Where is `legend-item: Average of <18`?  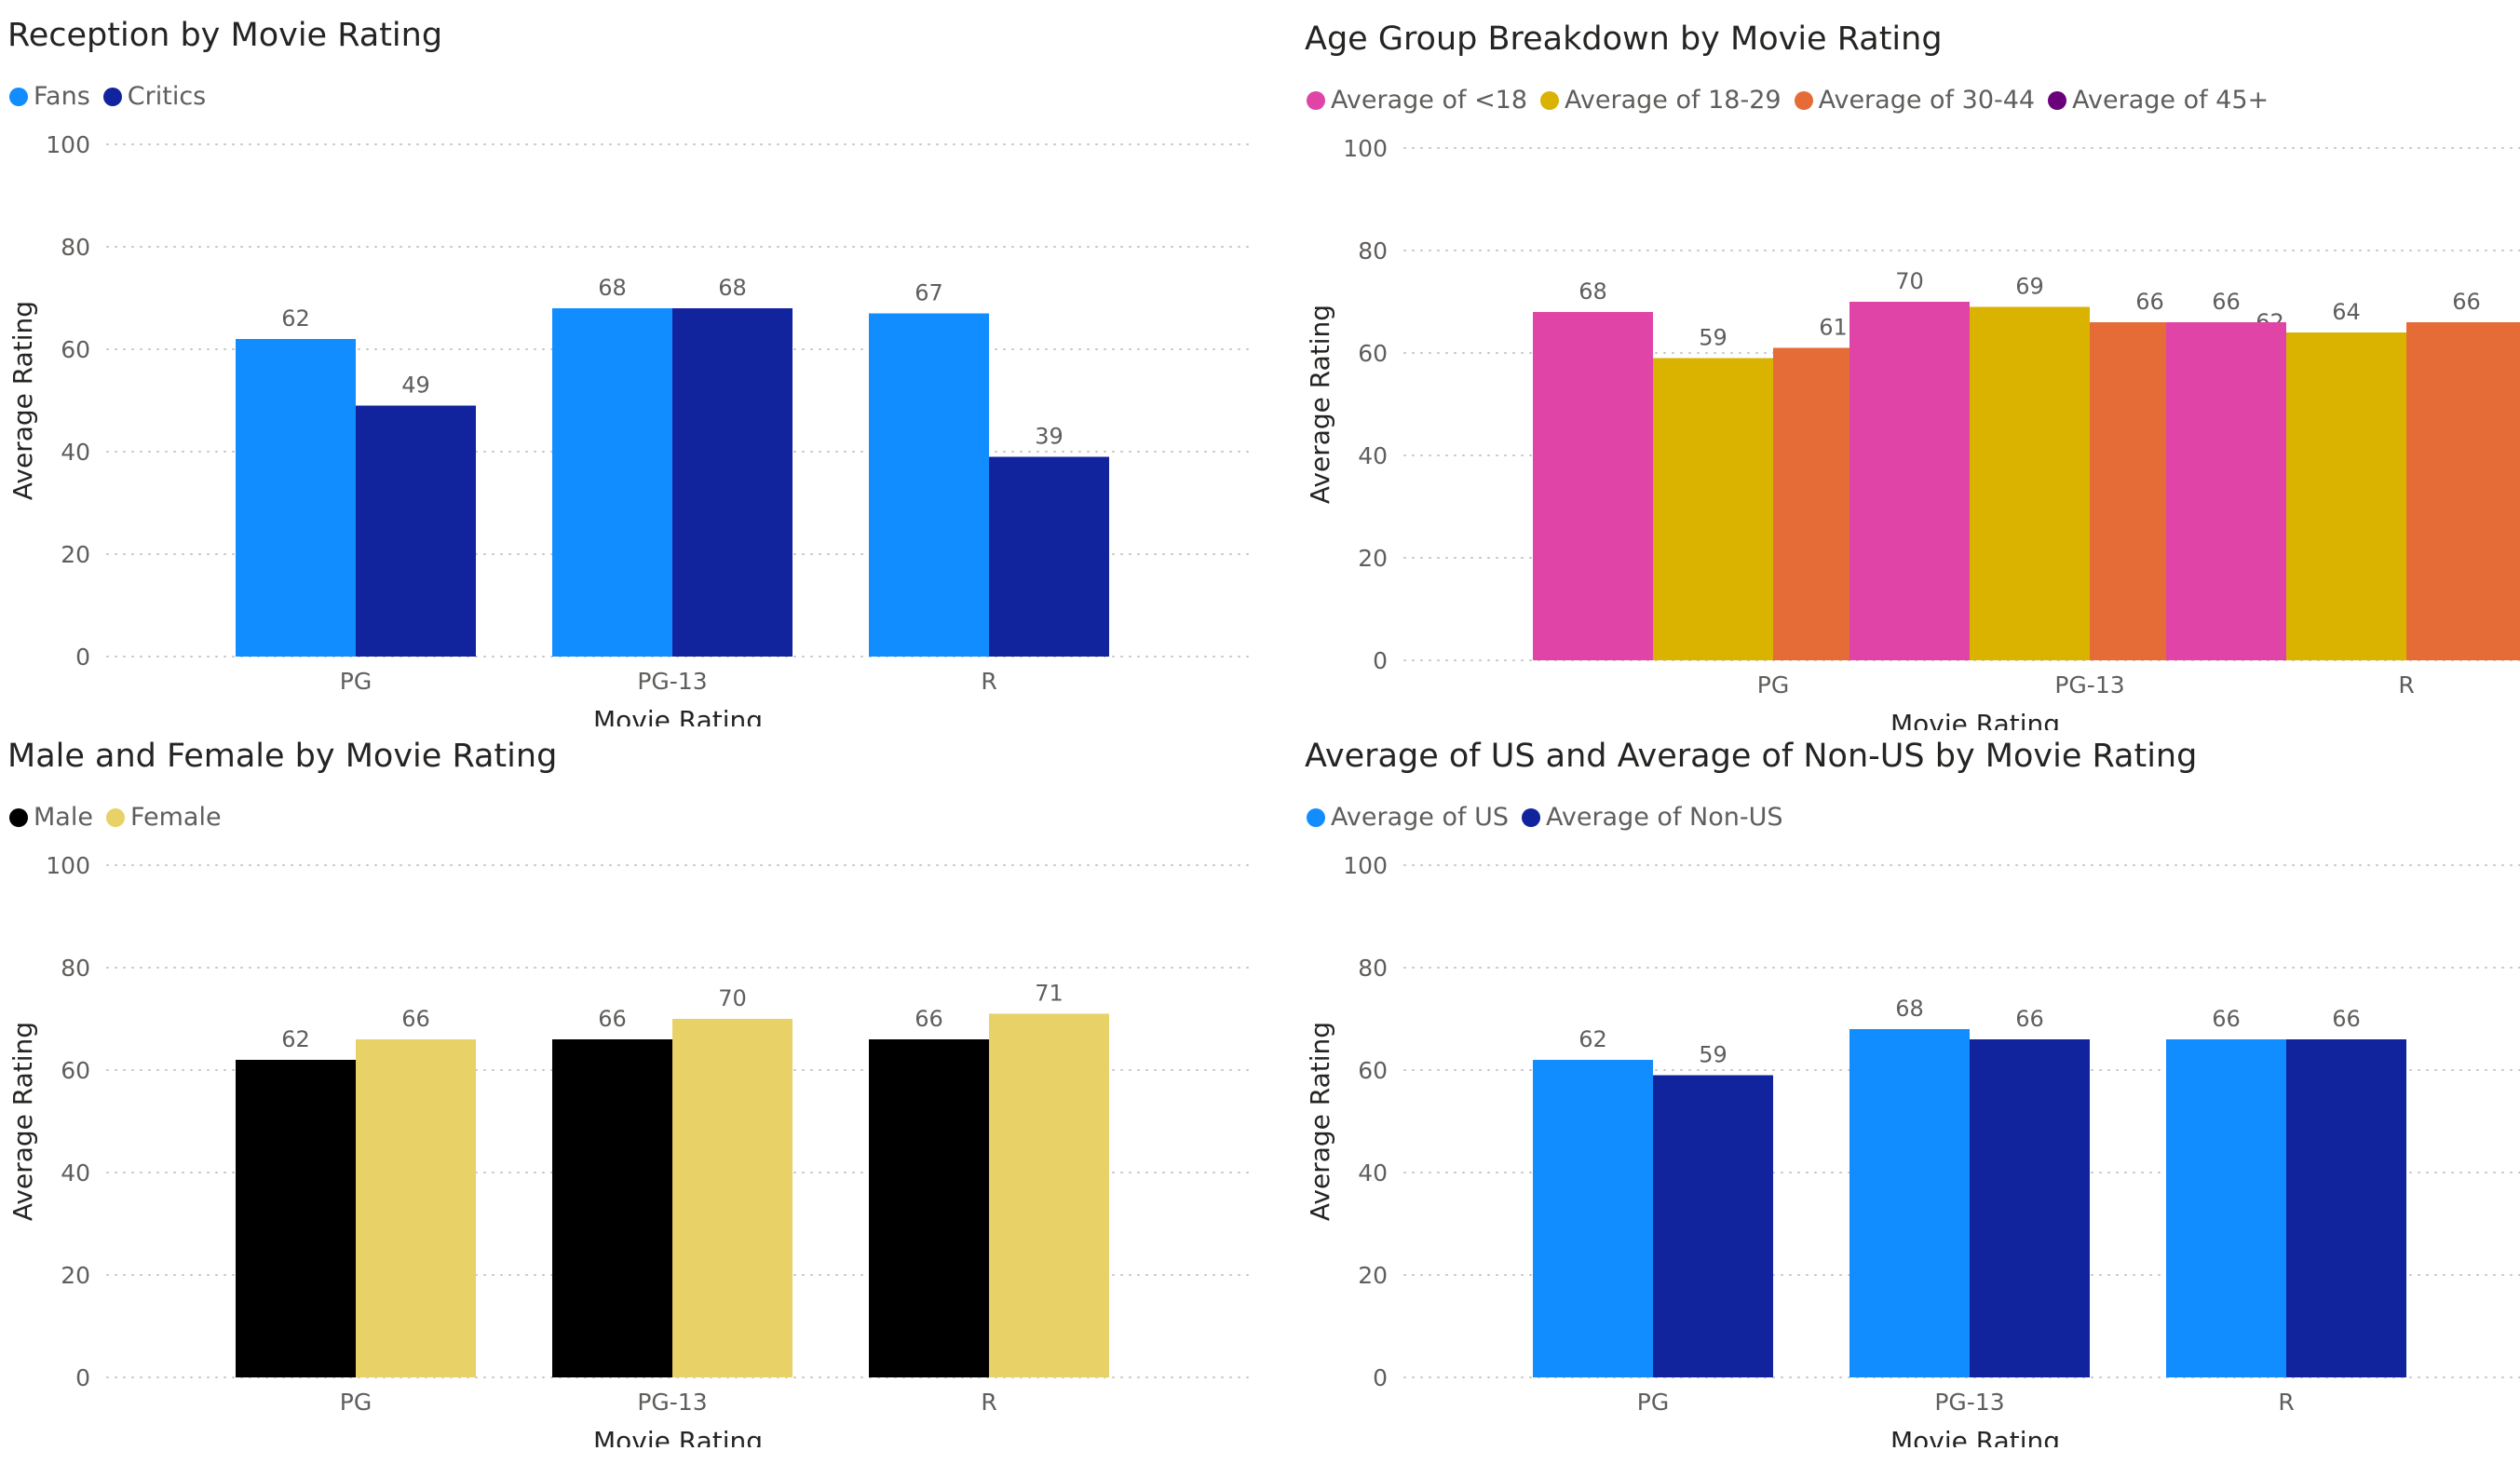
legend-item: Average of <18 is located at coordinates (1417, 100).